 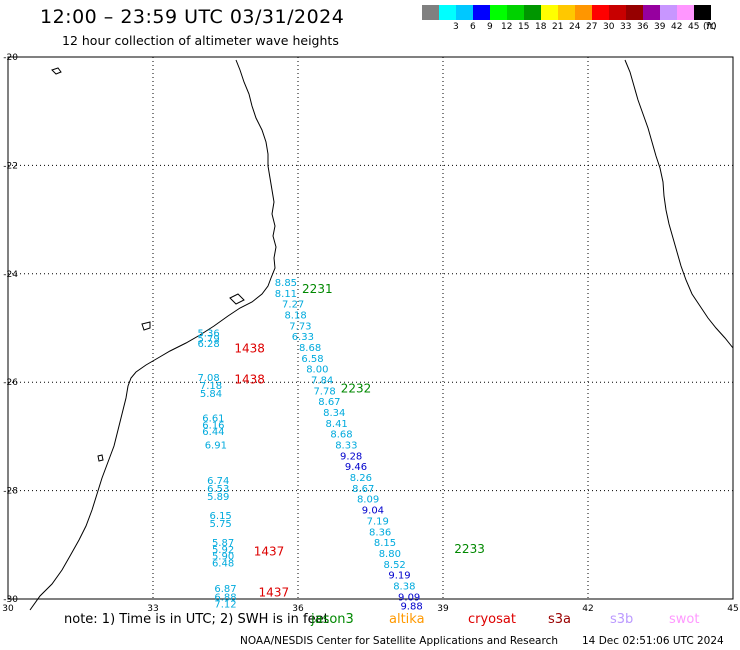 I want to click on wave-height-label: 8.34, so click(x=334, y=413).